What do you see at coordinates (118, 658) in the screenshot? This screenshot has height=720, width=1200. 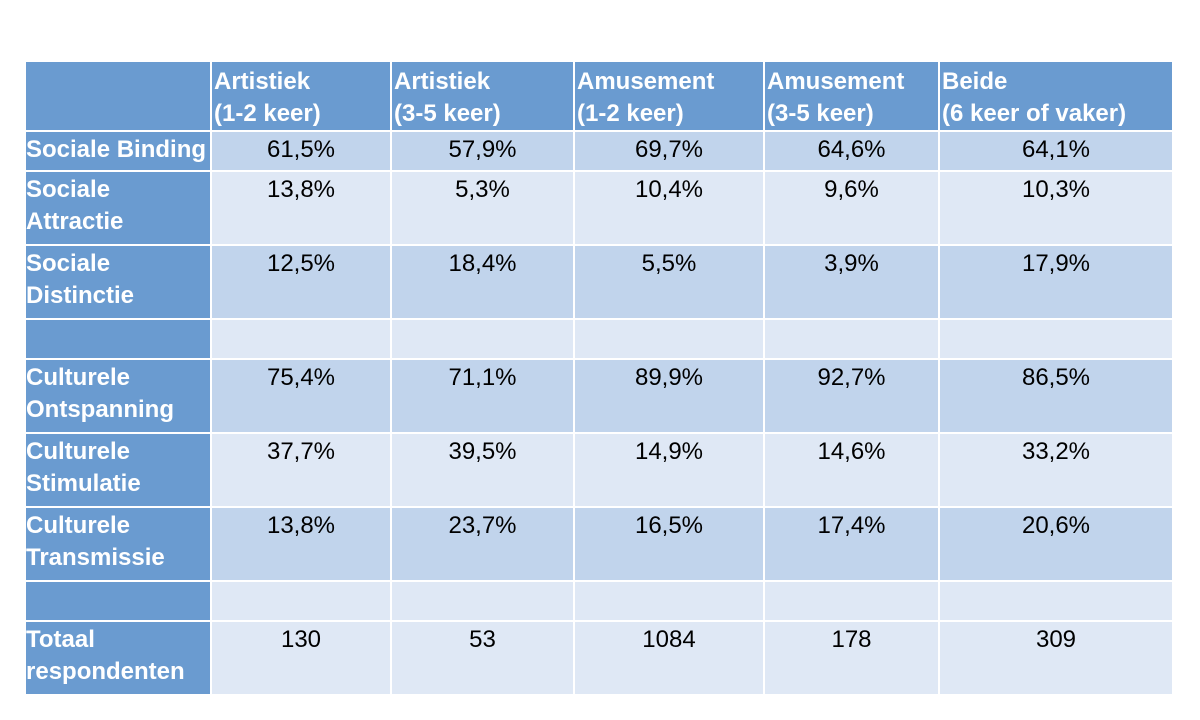 I see `row-label: Totaal respondenten` at bounding box center [118, 658].